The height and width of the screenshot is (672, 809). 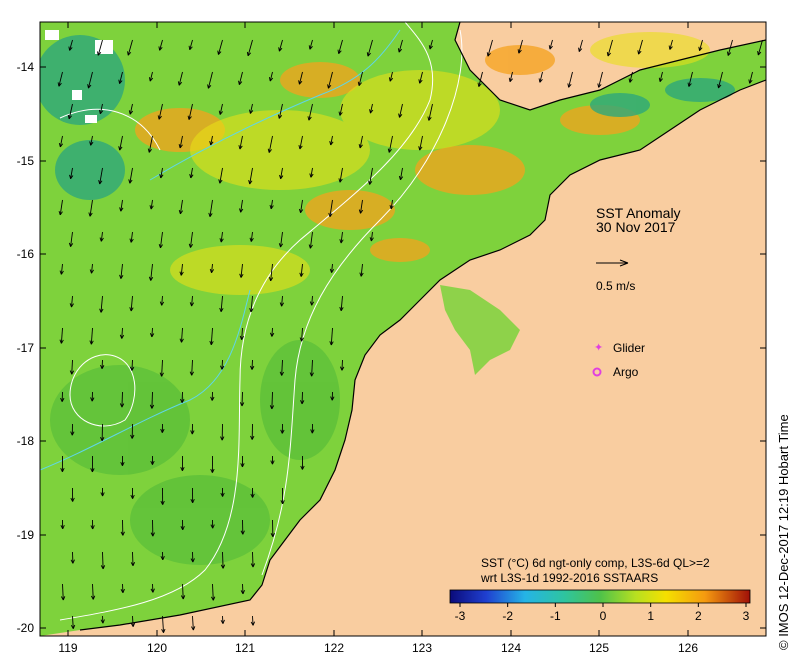 What do you see at coordinates (597, 372) in the screenshot?
I see `argo-marker` at bounding box center [597, 372].